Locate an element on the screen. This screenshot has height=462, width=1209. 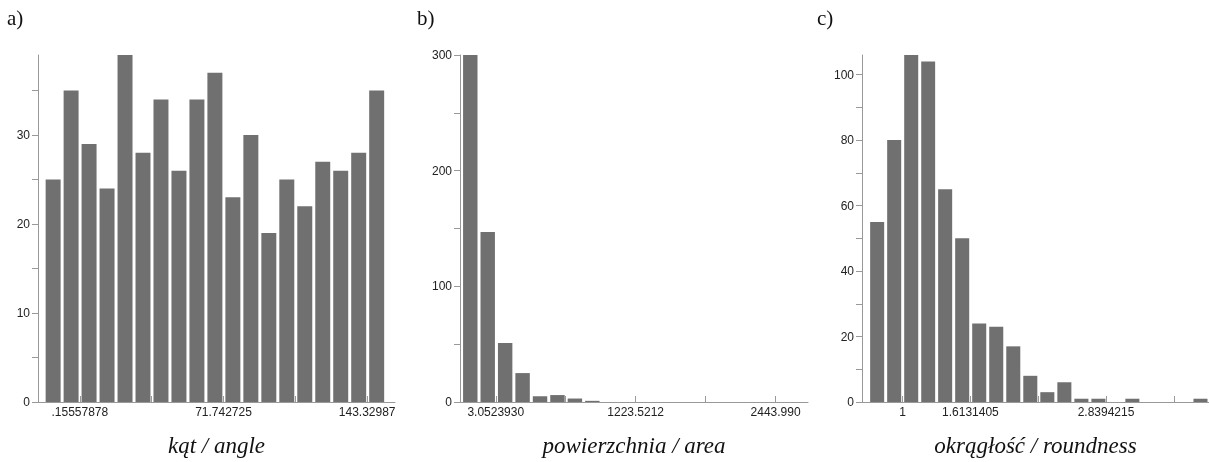
x-tick-label: 2.8394215 is located at coordinates (1106, 412).